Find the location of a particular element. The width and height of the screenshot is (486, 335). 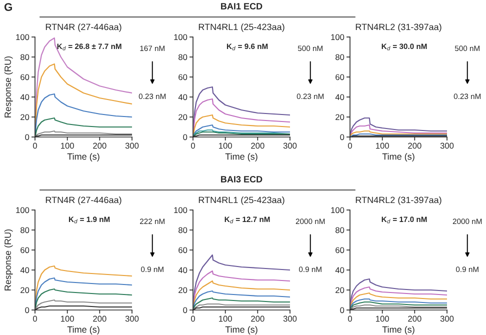

text: G is located at coordinates (8, 7).